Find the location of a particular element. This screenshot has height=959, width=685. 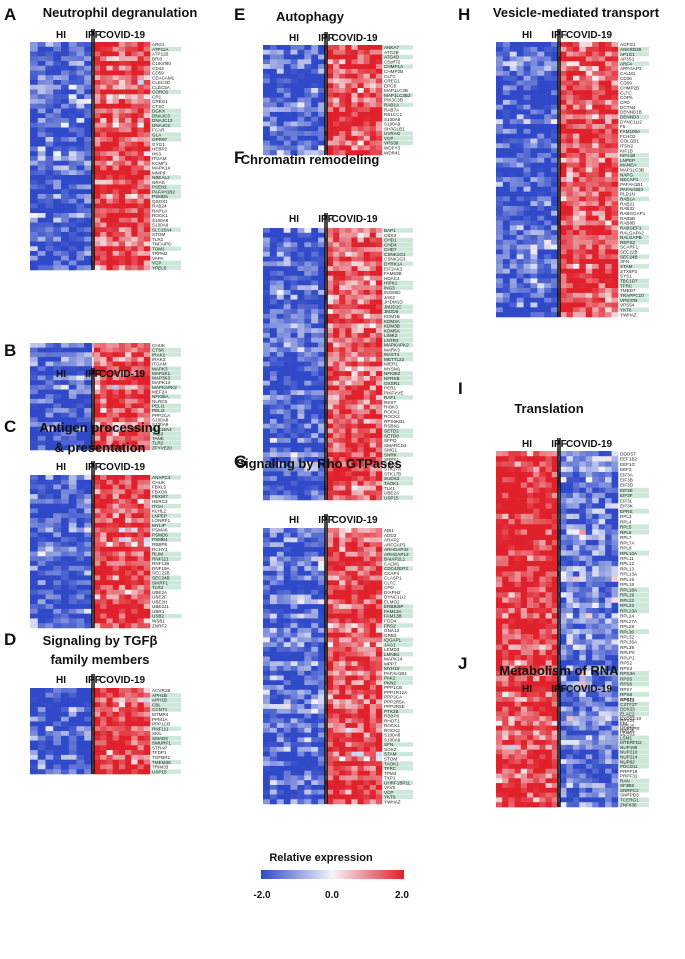

gene-label: SH3GLB1 is located at coordinates (394, 128).